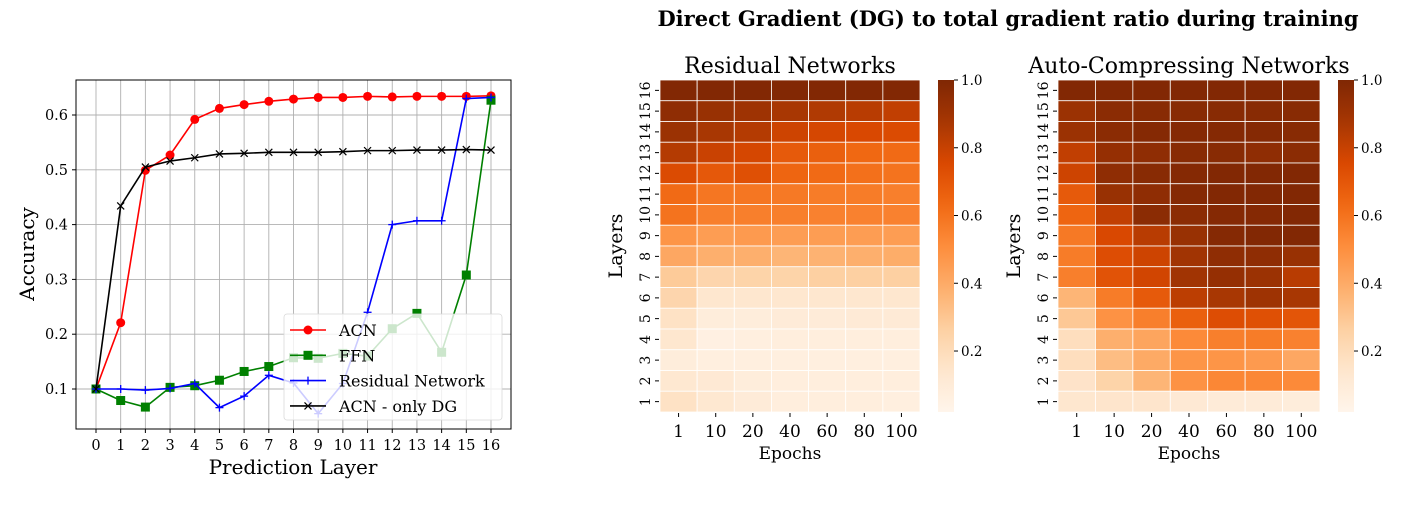 Image resolution: width=1416 pixels, height=509 pixels. Describe the element at coordinates (616, 246) in the screenshot. I see `y-axis-label: Layers` at that location.